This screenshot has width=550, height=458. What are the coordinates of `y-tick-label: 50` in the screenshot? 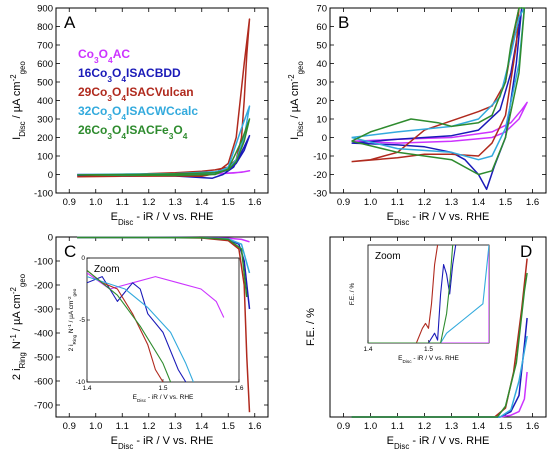 It's located at (321, 45).